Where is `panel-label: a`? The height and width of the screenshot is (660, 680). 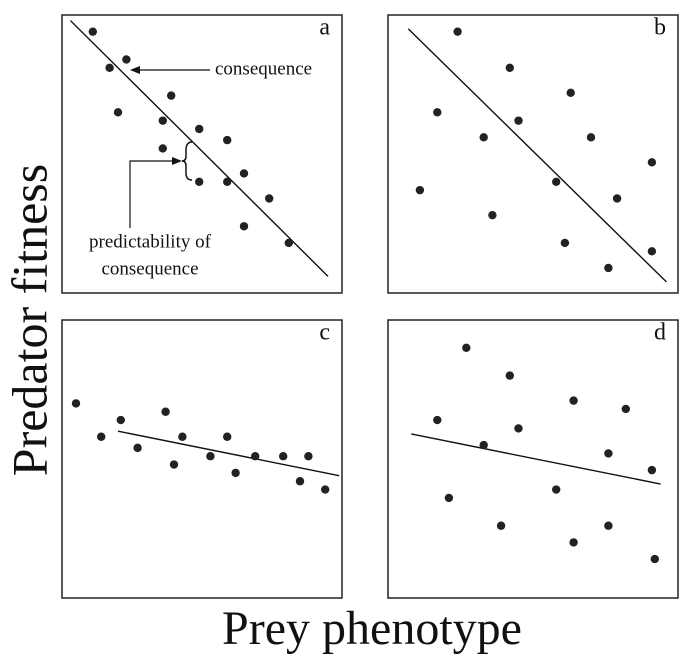 panel-label: a is located at coordinates (324, 28).